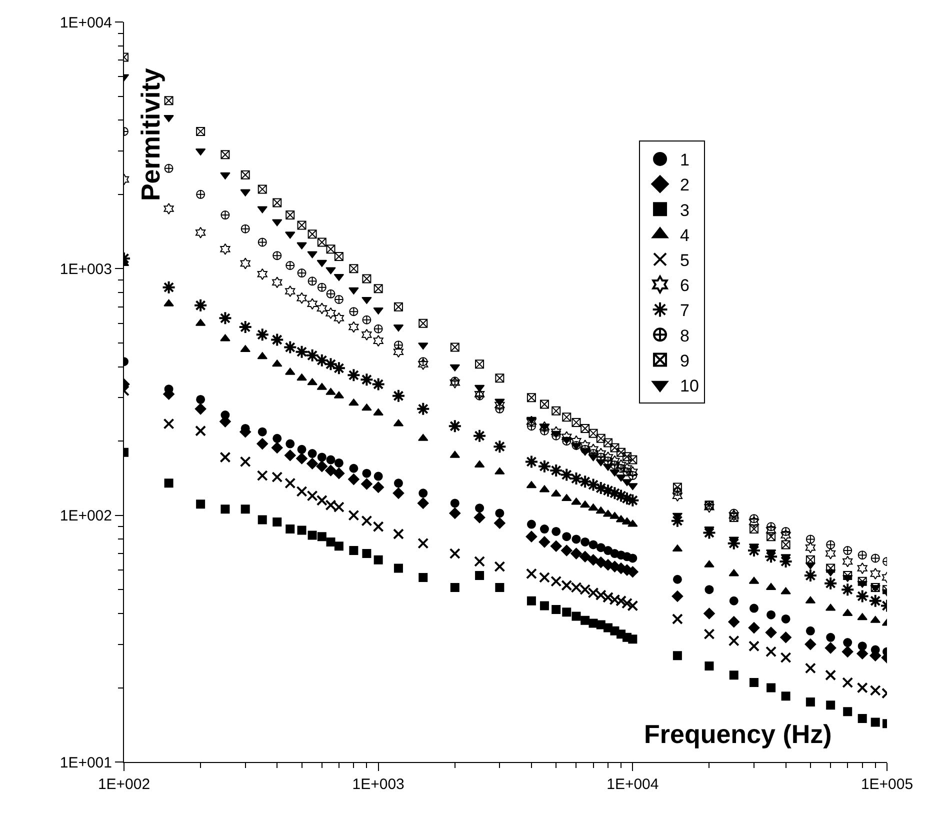  What do you see at coordinates (738, 734) in the screenshot?
I see `x-axis-title: Frequency (Hz)` at bounding box center [738, 734].